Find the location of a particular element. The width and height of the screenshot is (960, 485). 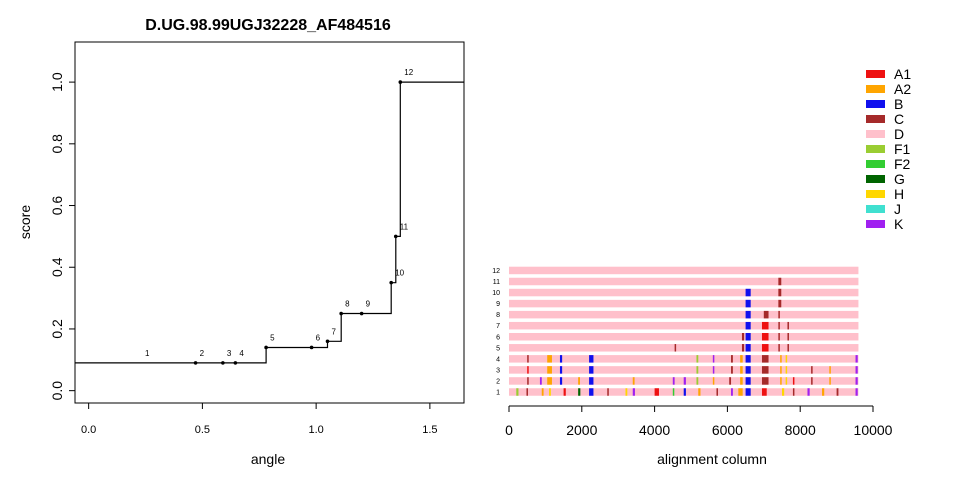

legend-item: H is located at coordinates (885, 194).